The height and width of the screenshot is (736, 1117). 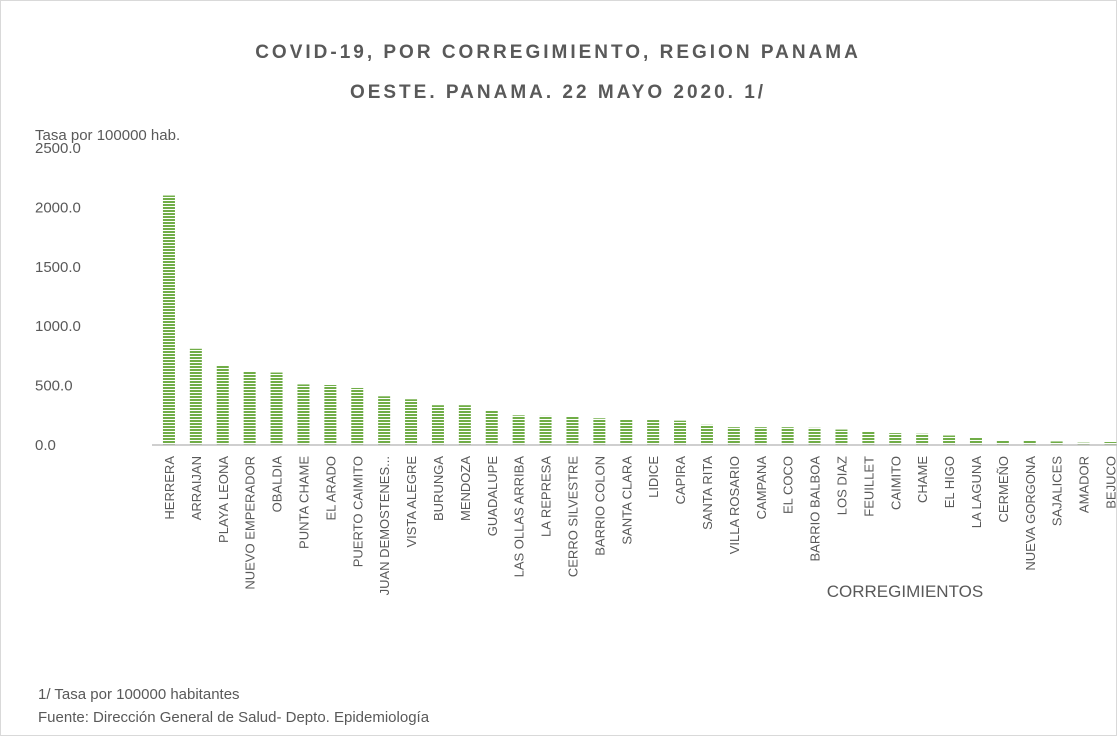 I want to click on x-tick-label: GUADALUPE, so click(x=492, y=496).